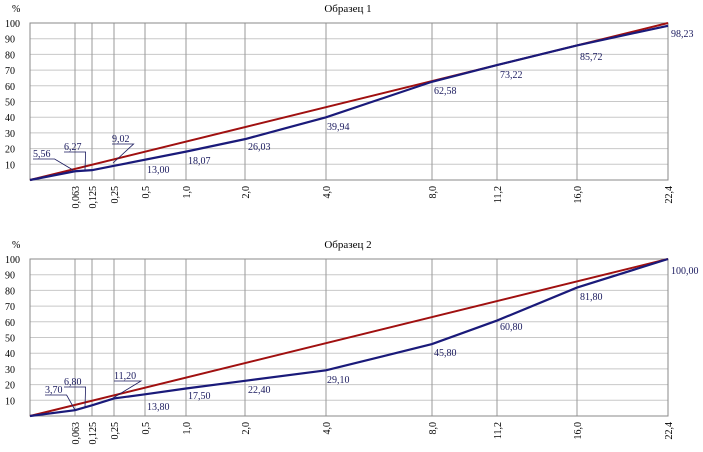 The width and height of the screenshot is (703, 452). What do you see at coordinates (73, 147) in the screenshot?
I see `data-label: 6,27` at bounding box center [73, 147].